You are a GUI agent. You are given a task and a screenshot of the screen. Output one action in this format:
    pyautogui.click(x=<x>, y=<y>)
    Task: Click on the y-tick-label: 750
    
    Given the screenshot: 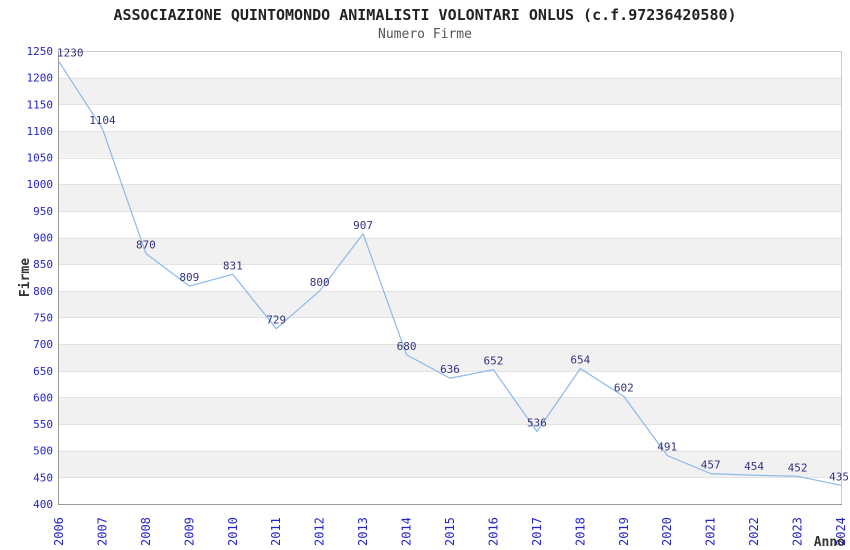 What is the action you would take?
    pyautogui.click(x=43, y=317)
    